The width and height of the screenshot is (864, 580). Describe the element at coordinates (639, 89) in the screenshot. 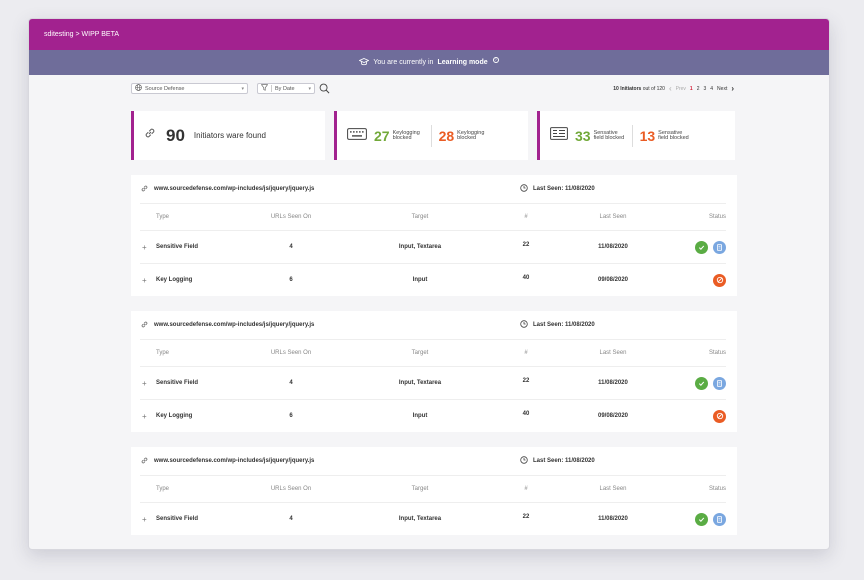

I see `pager-summary: 10 Initiators out of 120` at that location.